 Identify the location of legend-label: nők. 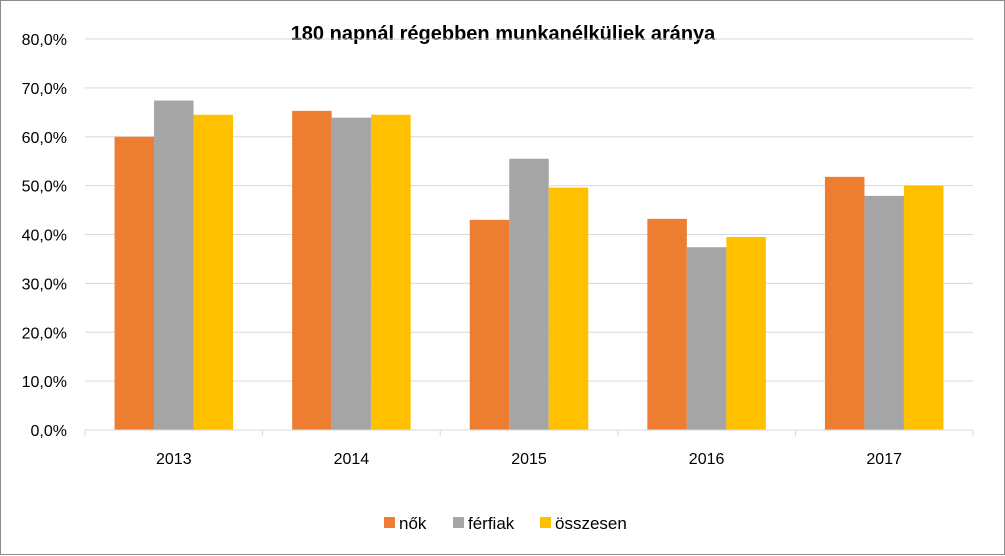
(413, 523).